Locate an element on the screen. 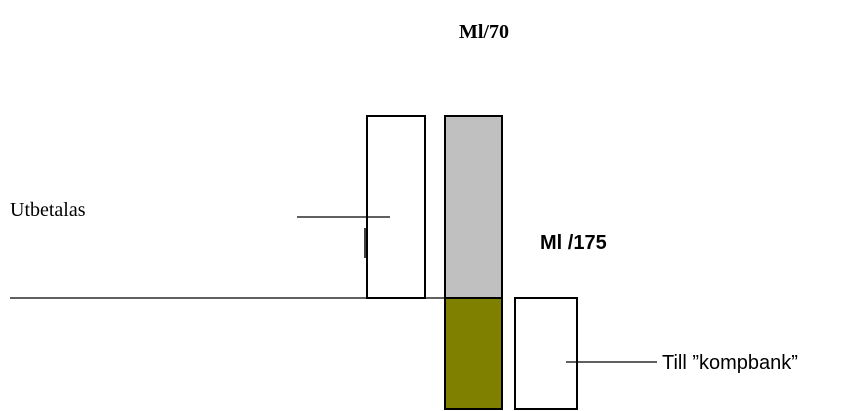 The height and width of the screenshot is (411, 864). olive-bar is located at coordinates (473, 353).